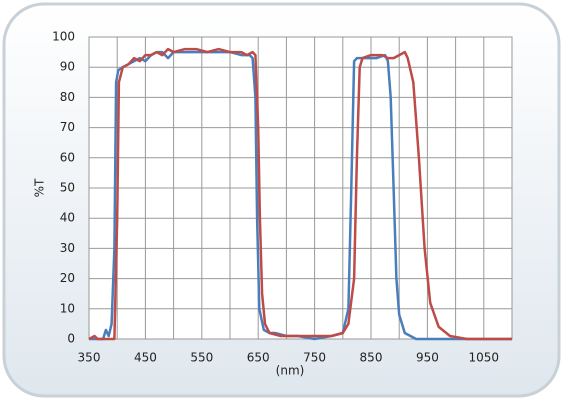 Image resolution: width=563 pixels, height=402 pixels. Describe the element at coordinates (67, 127) in the screenshot. I see `y-tick-label: 70` at that location.